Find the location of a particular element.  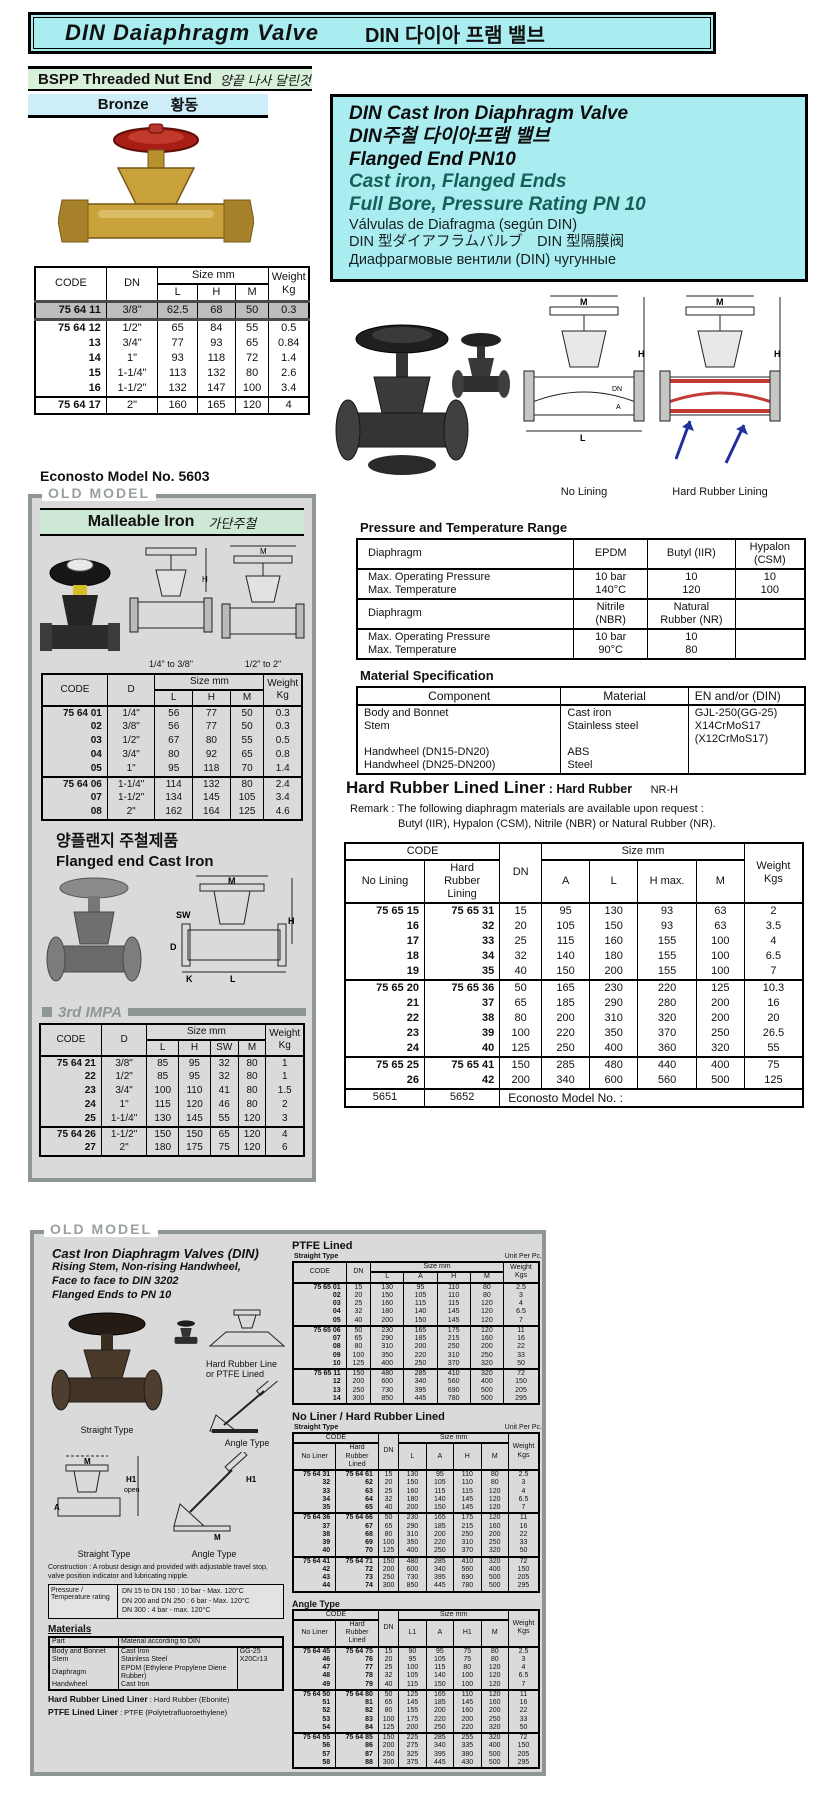

table-cell: 160 is located at coordinates (614, 941).